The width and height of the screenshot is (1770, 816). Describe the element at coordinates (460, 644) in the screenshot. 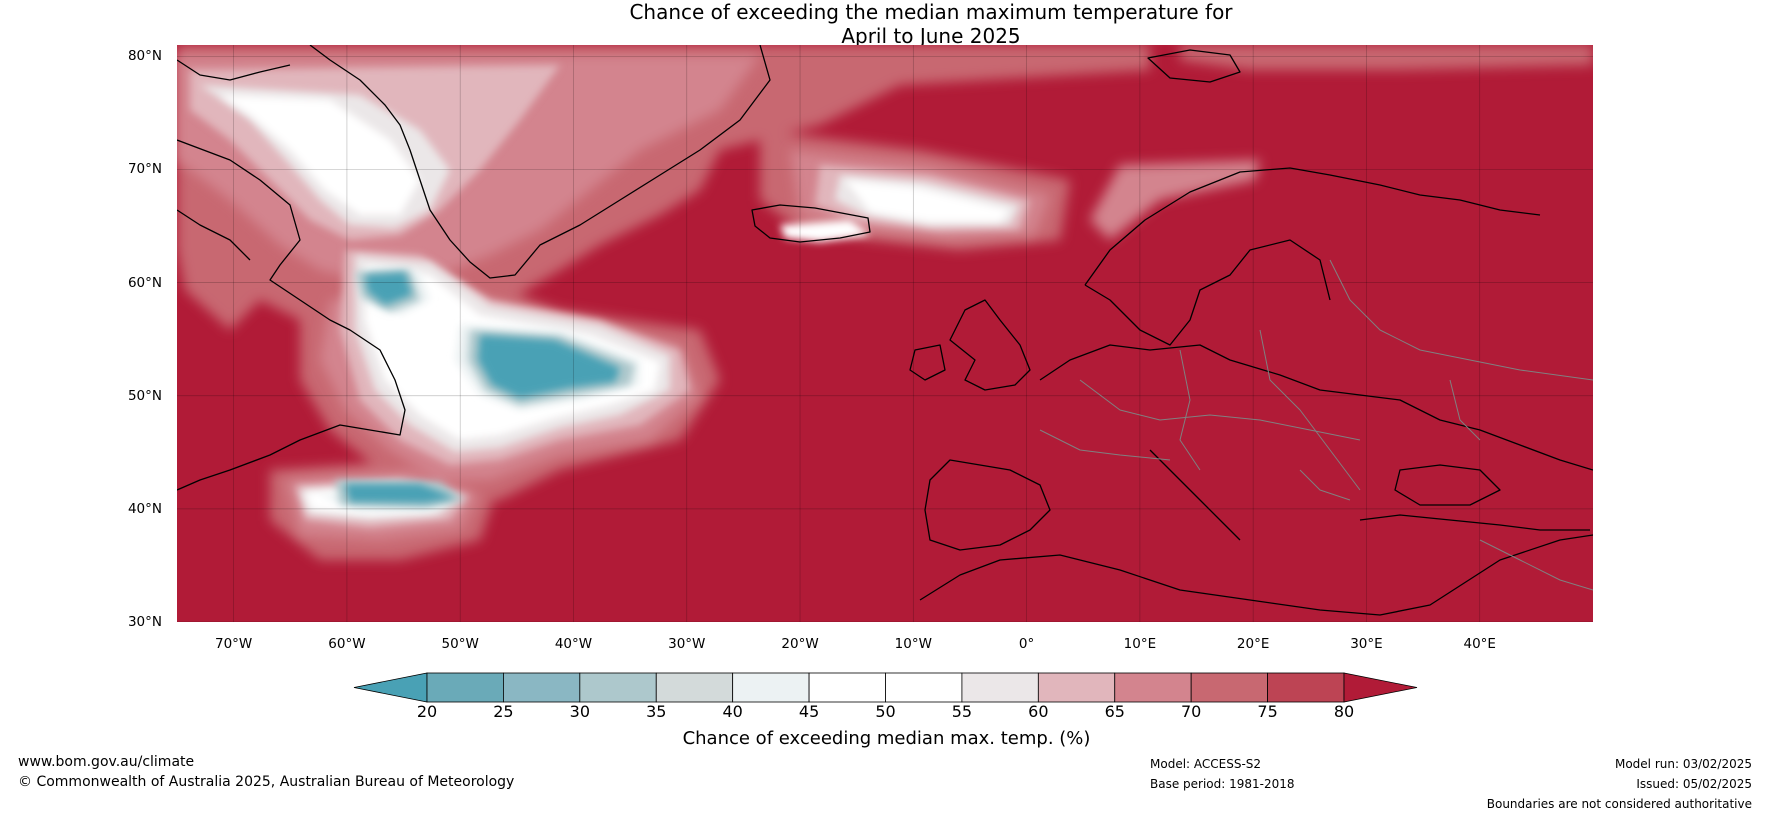

I see `lon-label: 50°W` at that location.